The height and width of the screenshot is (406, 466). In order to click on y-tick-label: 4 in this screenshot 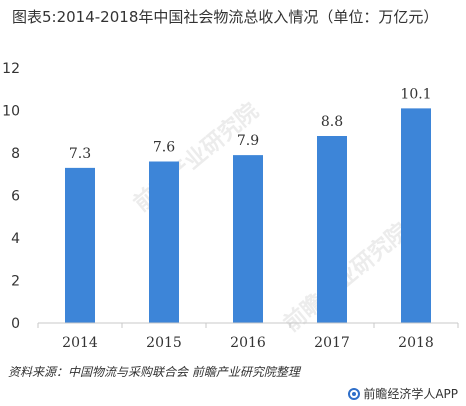, I will do `click(15, 239)`.